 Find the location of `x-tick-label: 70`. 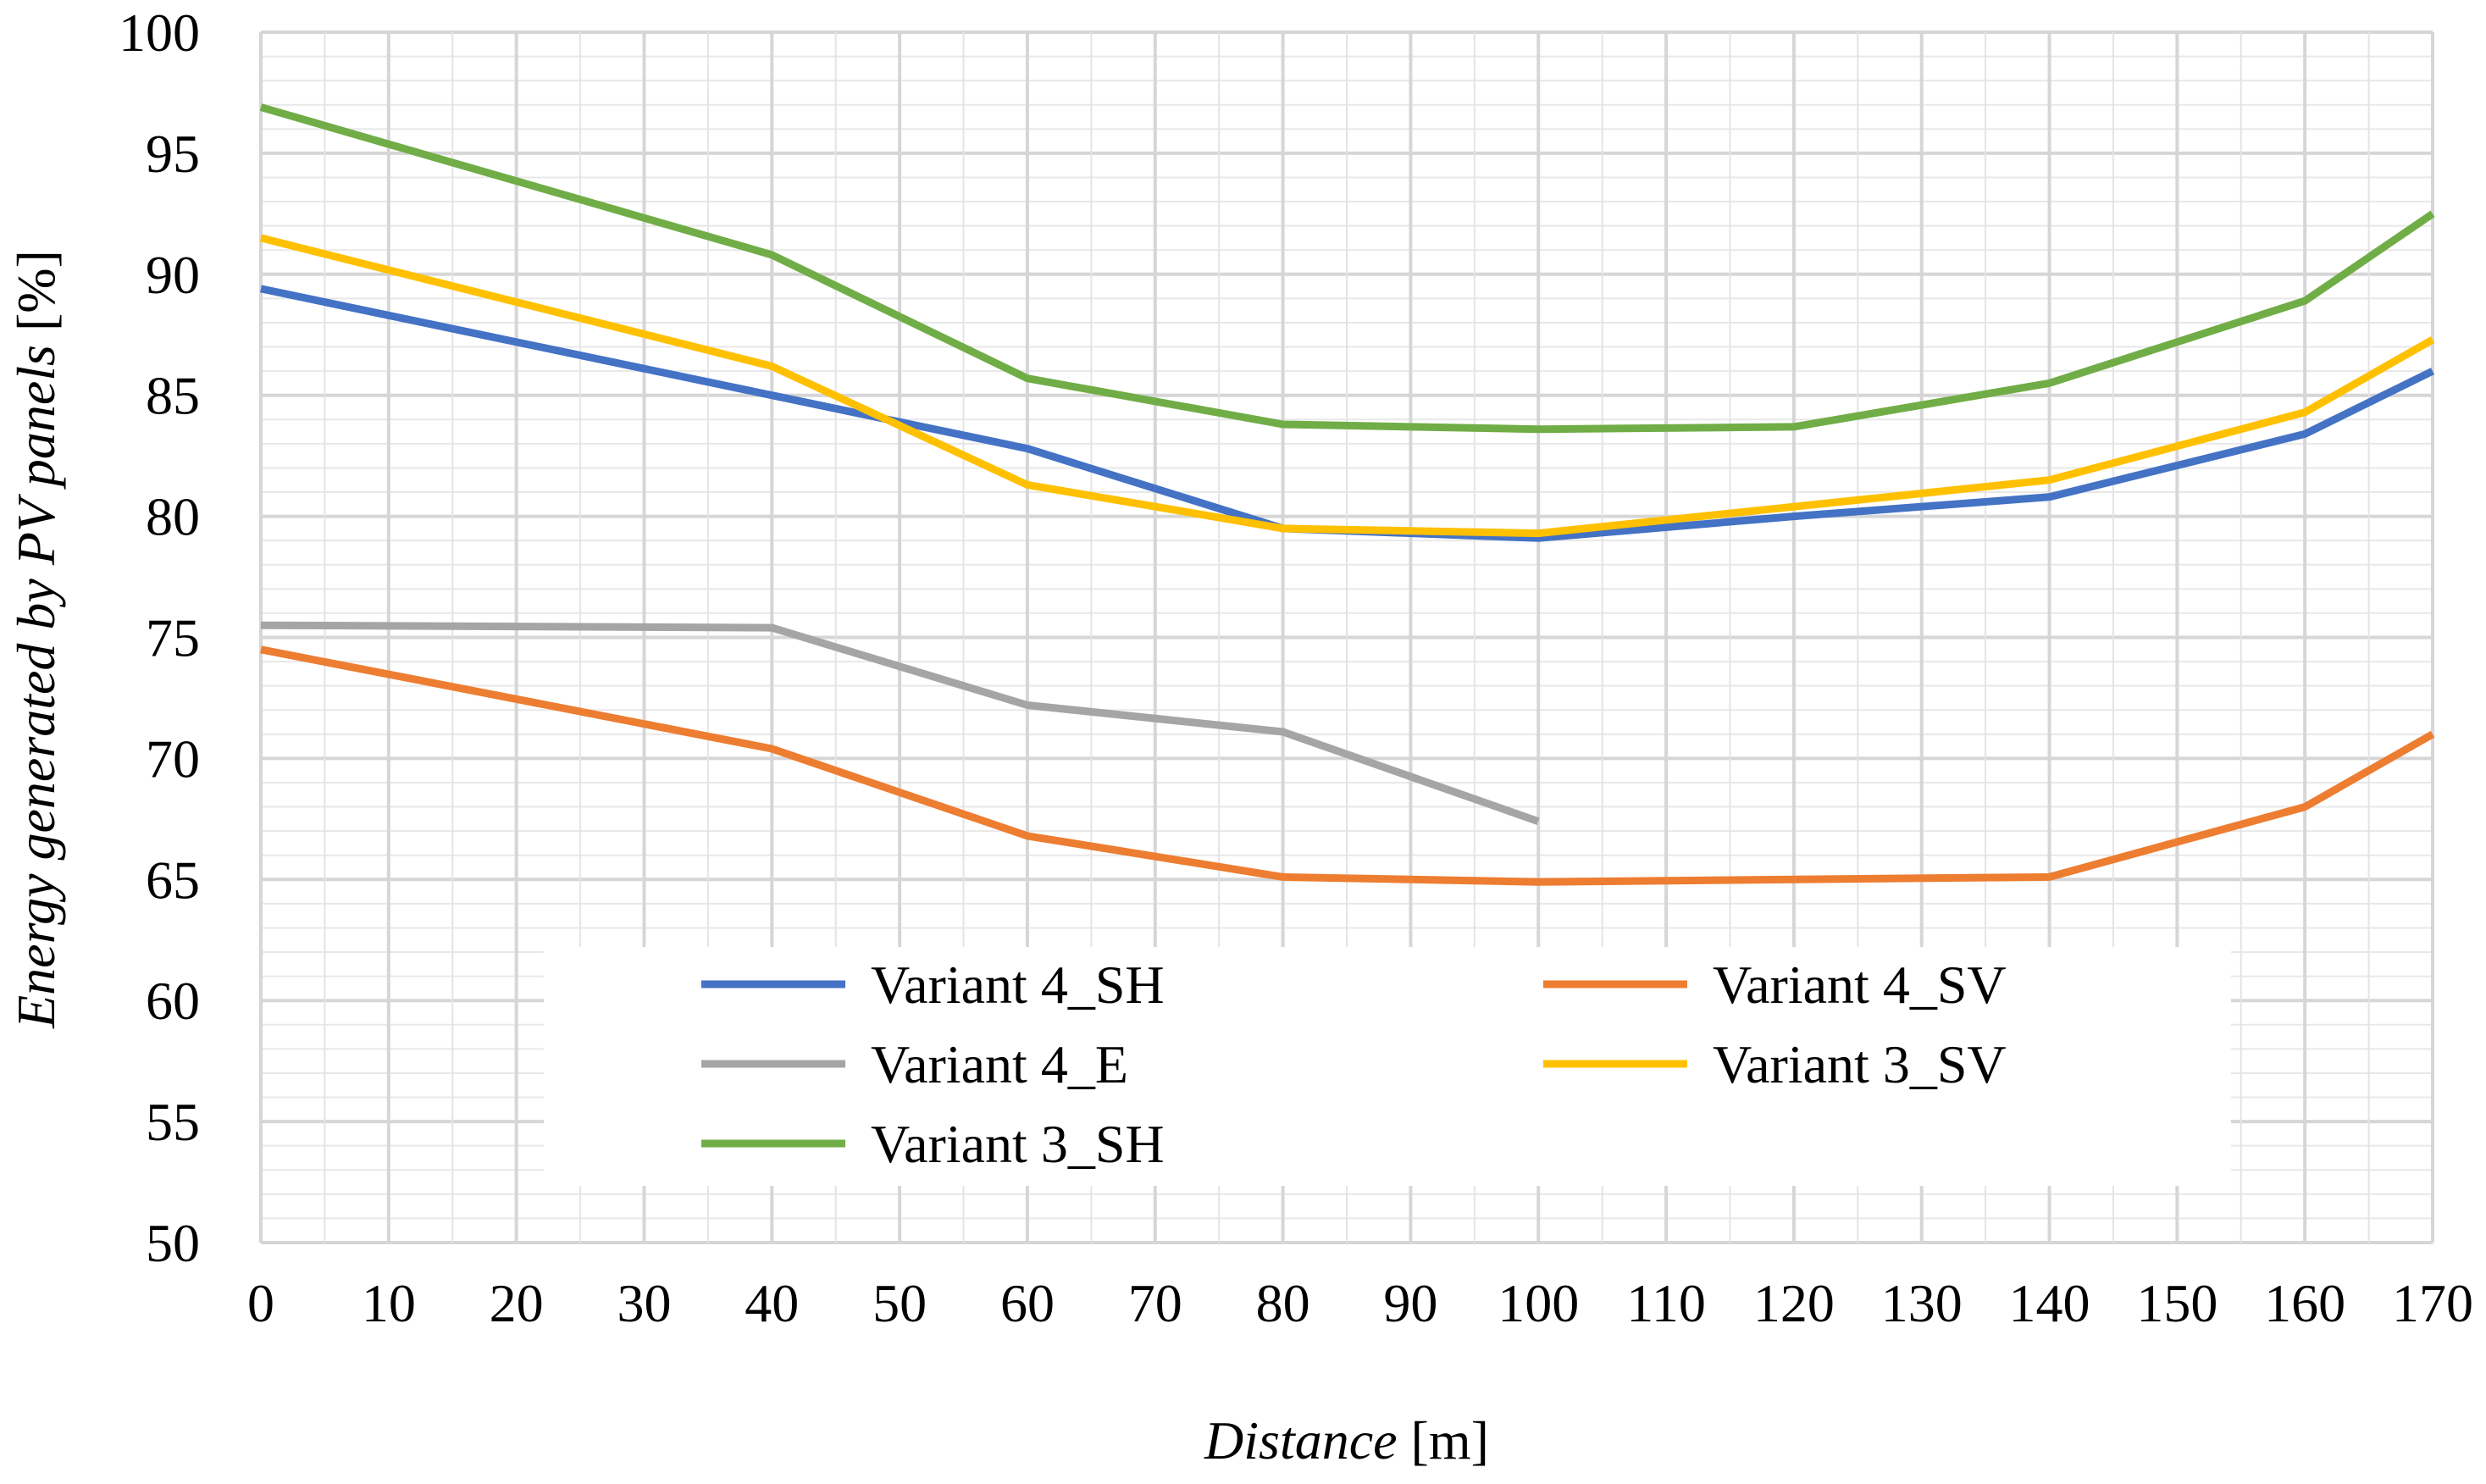

x-tick-label: 70 is located at coordinates (1155, 1303).